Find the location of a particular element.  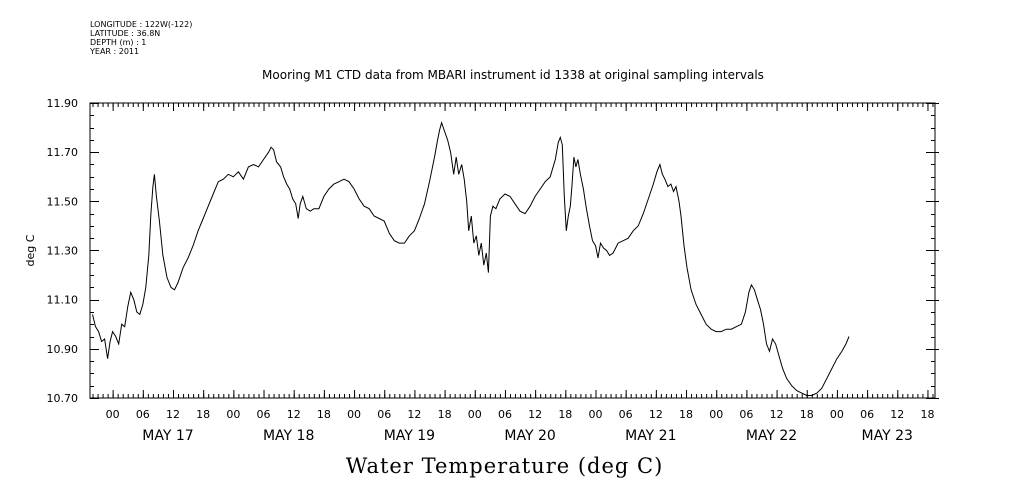

day-label: MAY 20 is located at coordinates (529, 436).